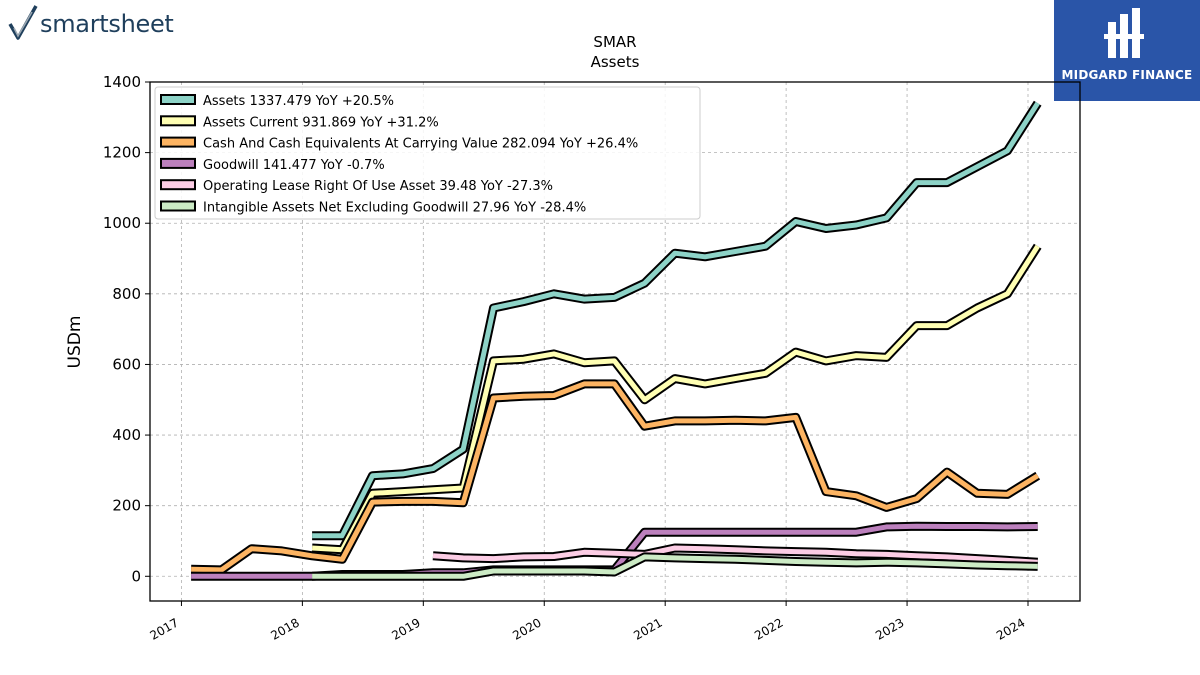  Describe the element at coordinates (1010, 628) in the screenshot. I see `x-tick-label: 2024` at that location.